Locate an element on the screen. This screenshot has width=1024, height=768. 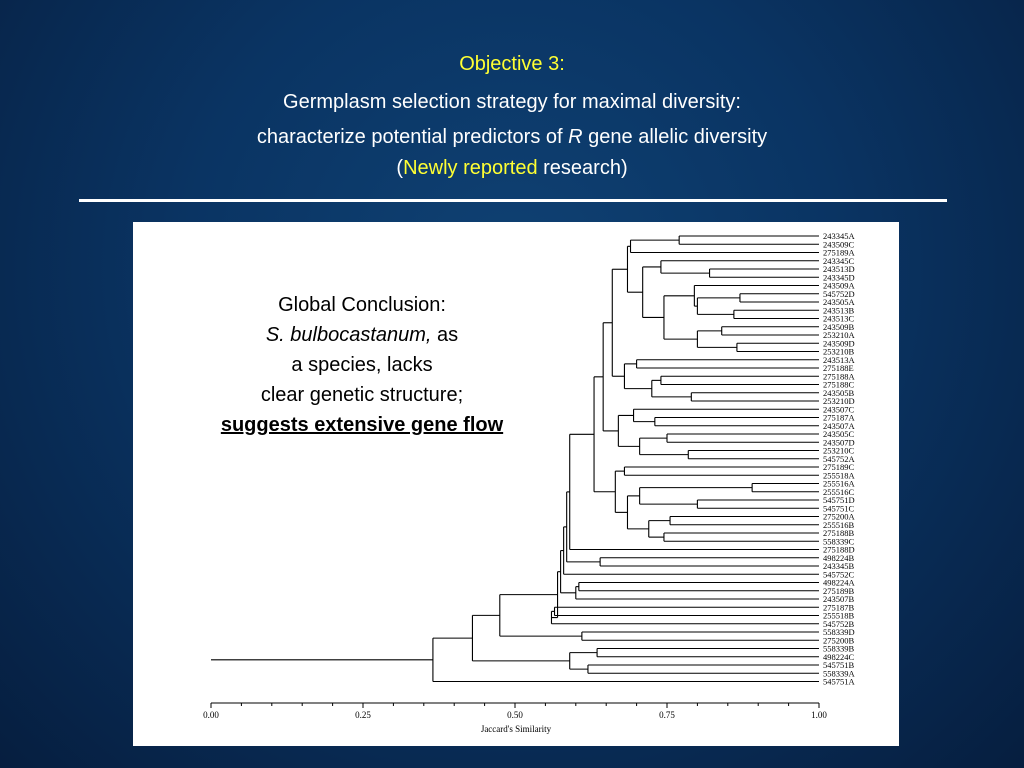
leaf-label: 275200A is located at coordinates (839, 517).